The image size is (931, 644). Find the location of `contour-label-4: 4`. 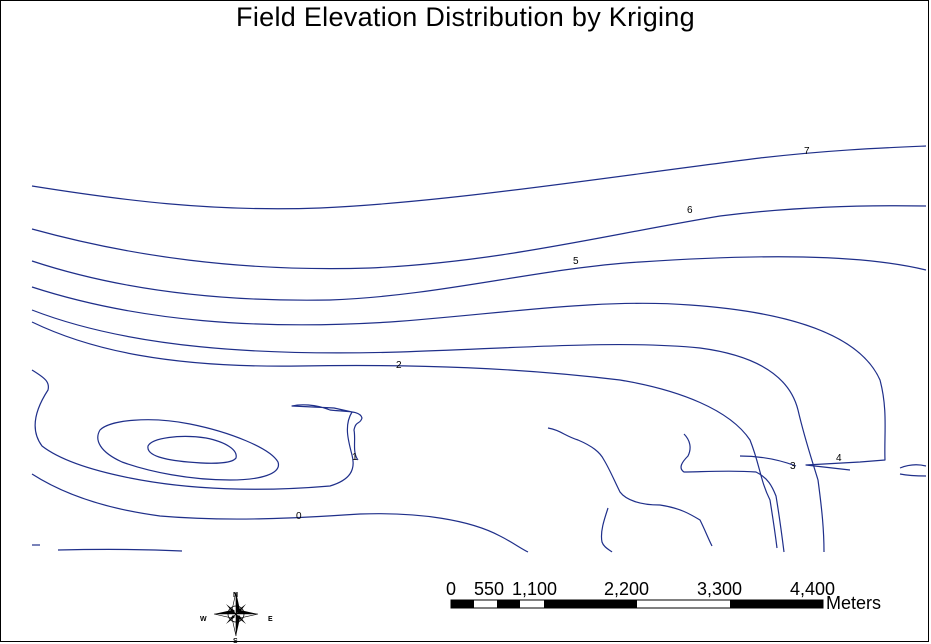

contour-label-4: 4 is located at coordinates (839, 458).